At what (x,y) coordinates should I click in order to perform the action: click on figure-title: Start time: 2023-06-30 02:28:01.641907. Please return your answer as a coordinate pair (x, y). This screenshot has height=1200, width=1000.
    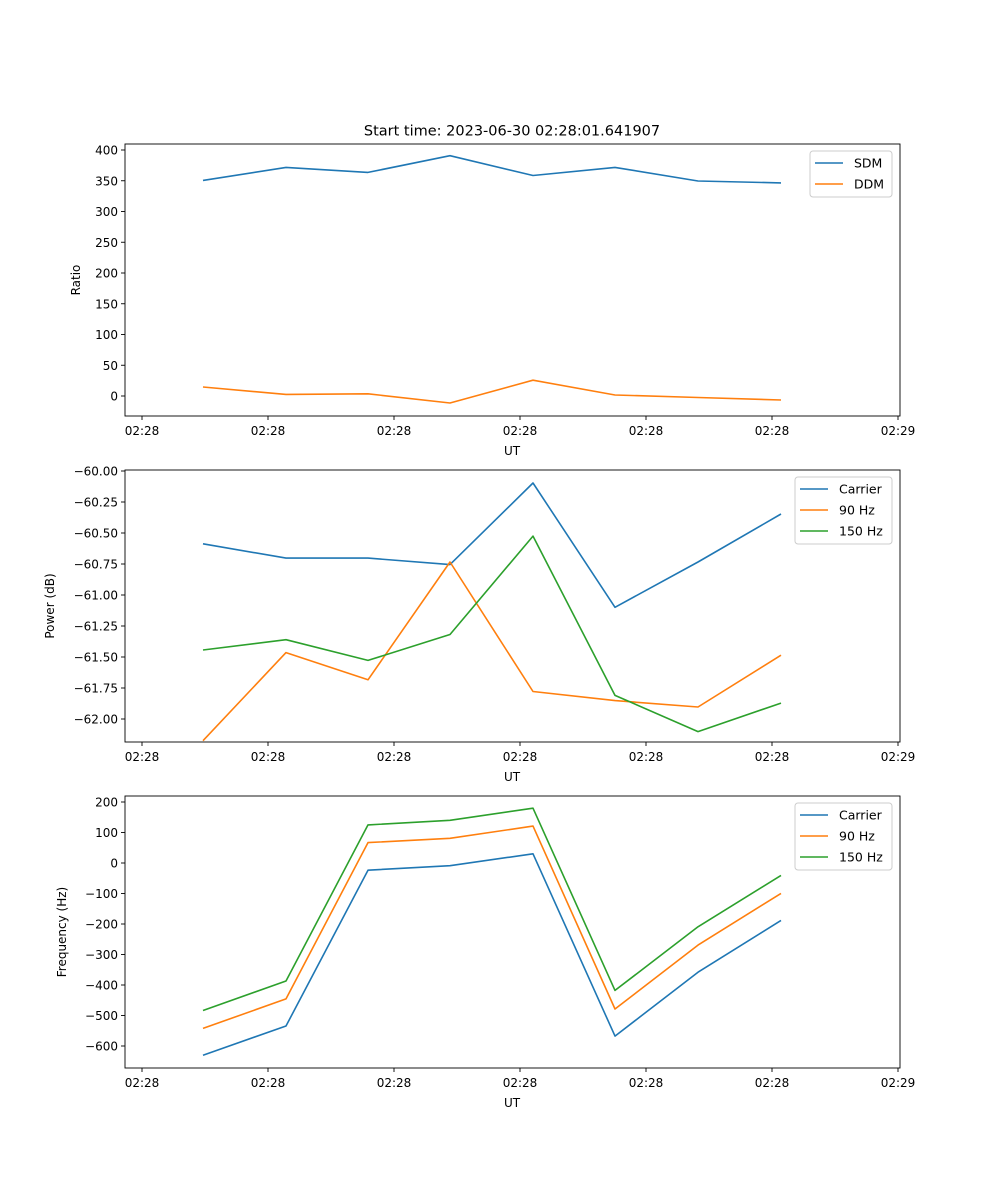
    Looking at the image, I should click on (512, 132).